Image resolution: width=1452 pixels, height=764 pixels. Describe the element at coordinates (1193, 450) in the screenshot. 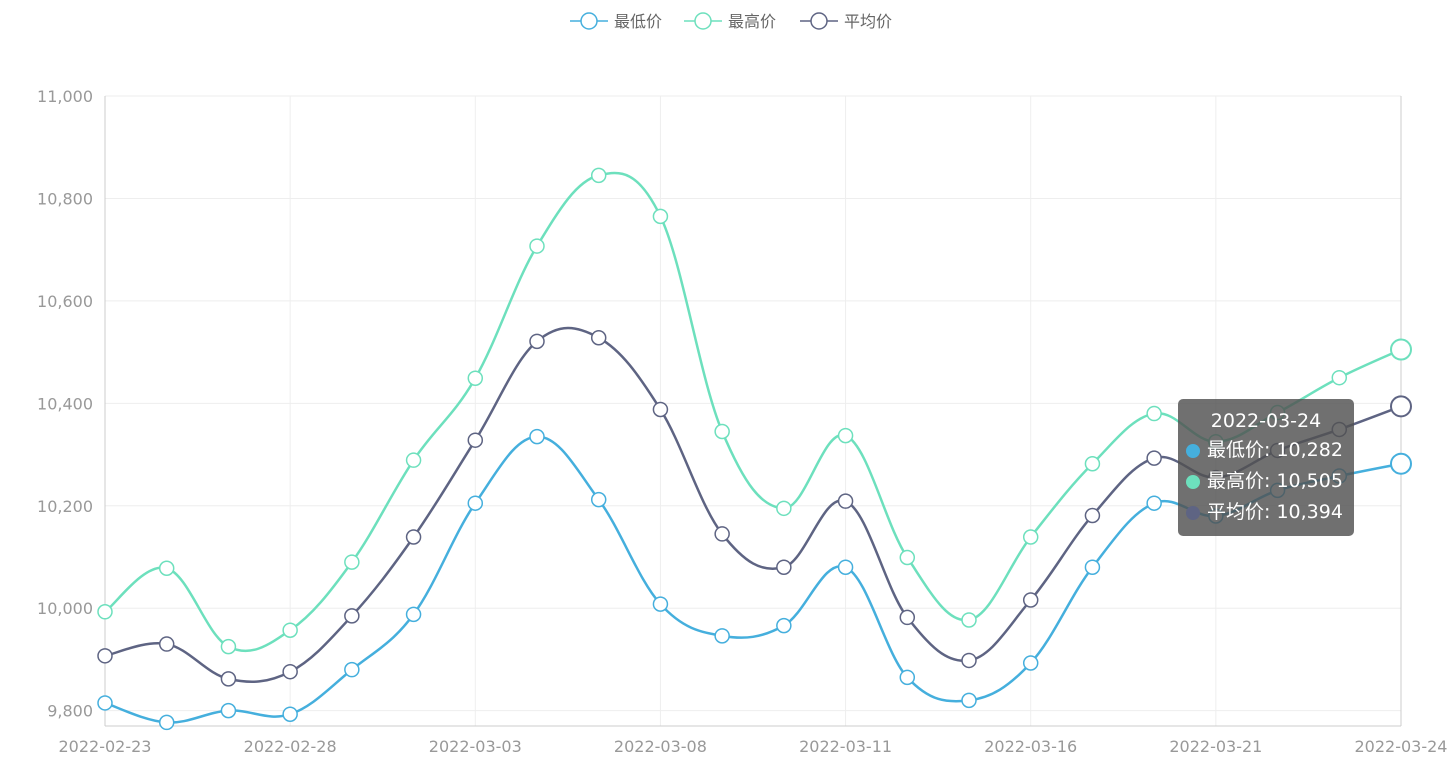

I see `tooltip-dot-min` at that location.